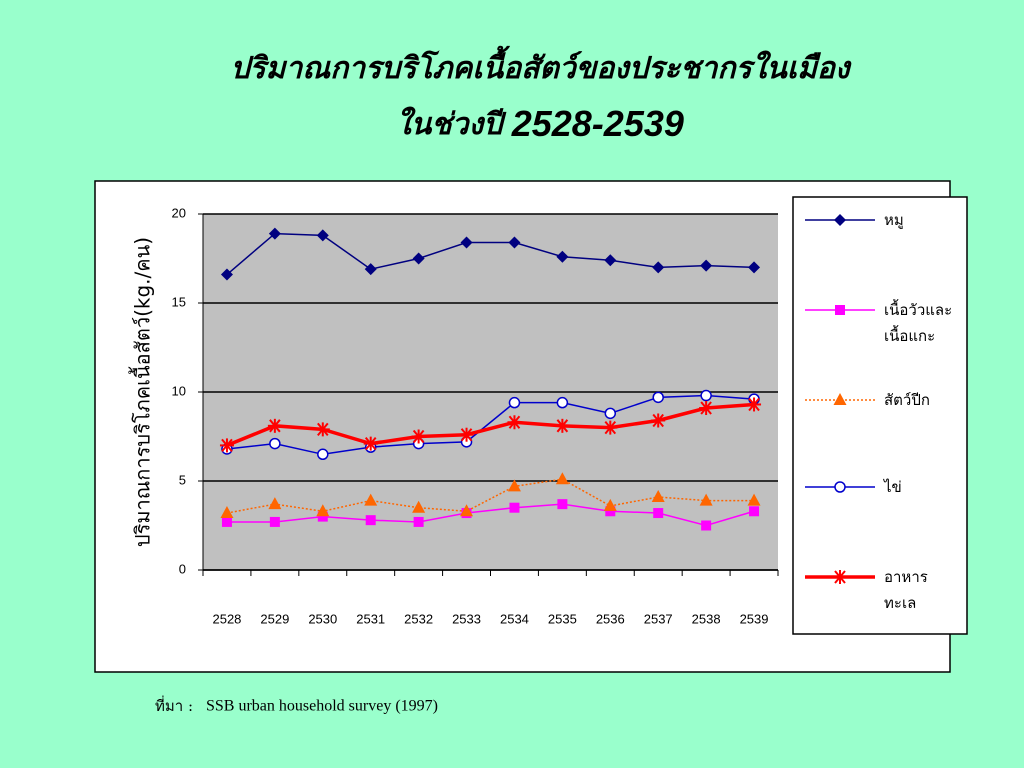 Image resolution: width=1024 pixels, height=768 pixels. Describe the element at coordinates (918, 323) in the screenshot. I see `legend-label: เนื้อวัวและเนื้อแกะ` at that location.